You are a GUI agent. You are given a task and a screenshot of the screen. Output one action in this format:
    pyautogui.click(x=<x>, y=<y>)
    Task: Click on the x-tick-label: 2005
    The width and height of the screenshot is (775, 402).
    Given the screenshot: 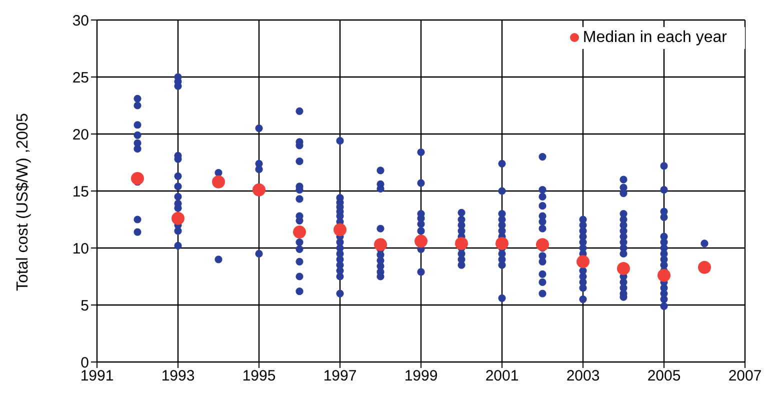 What is the action you would take?
    pyautogui.click(x=664, y=376)
    